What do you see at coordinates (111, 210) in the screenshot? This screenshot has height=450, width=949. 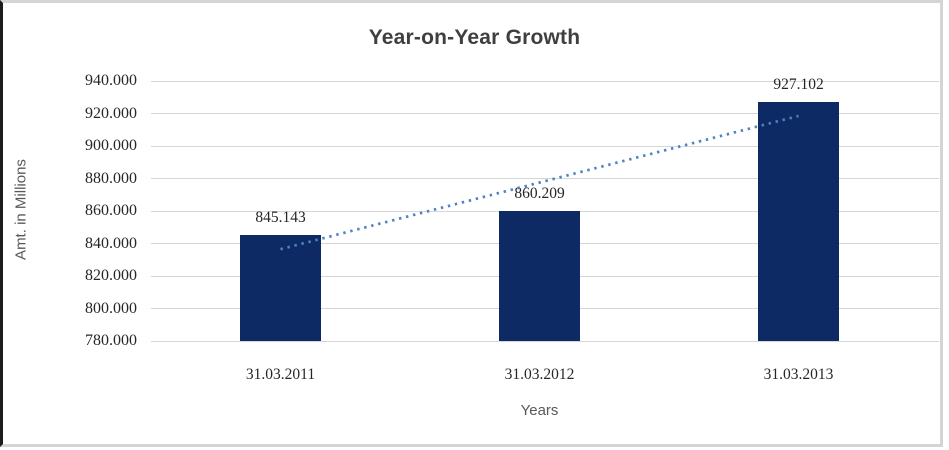 I see `y-tick-label: 860.000` at bounding box center [111, 210].